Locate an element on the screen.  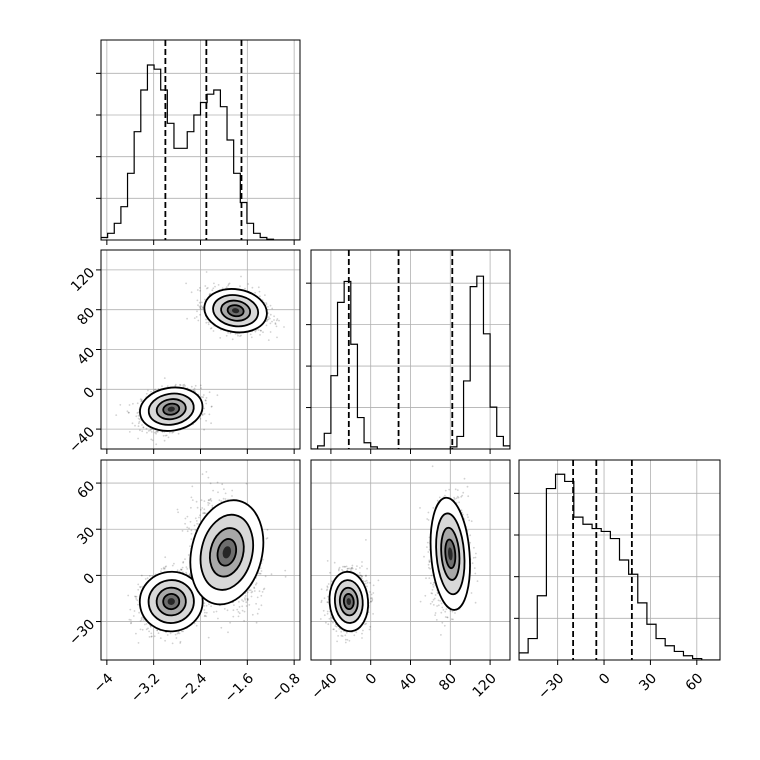
histogram-line is located at coordinates (410, 362).